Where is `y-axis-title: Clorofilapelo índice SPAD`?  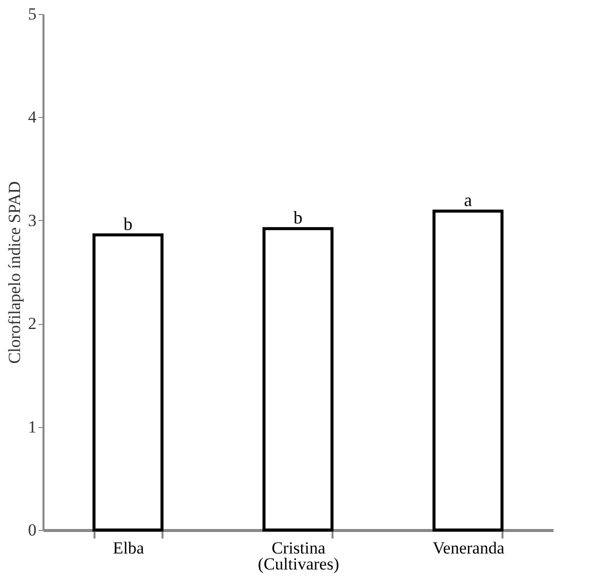 y-axis-title: Clorofilapelo índice SPAD is located at coordinates (14, 272).